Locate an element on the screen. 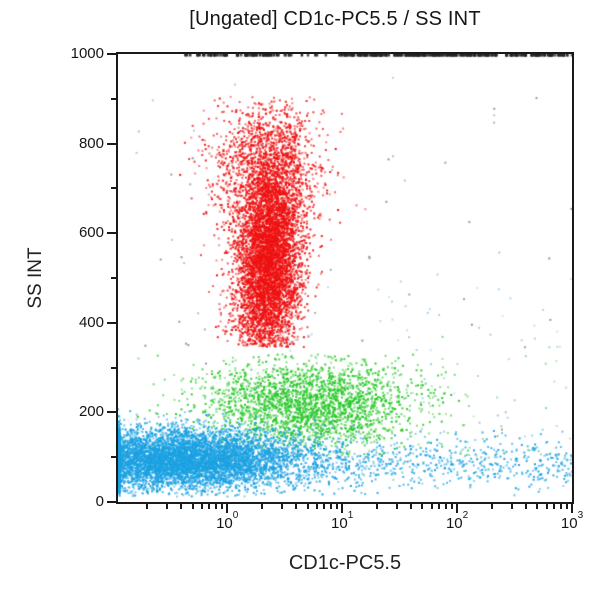 Image resolution: width=600 pixels, height=600 pixels. x-tick-label: 10⁰ is located at coordinates (227, 521).